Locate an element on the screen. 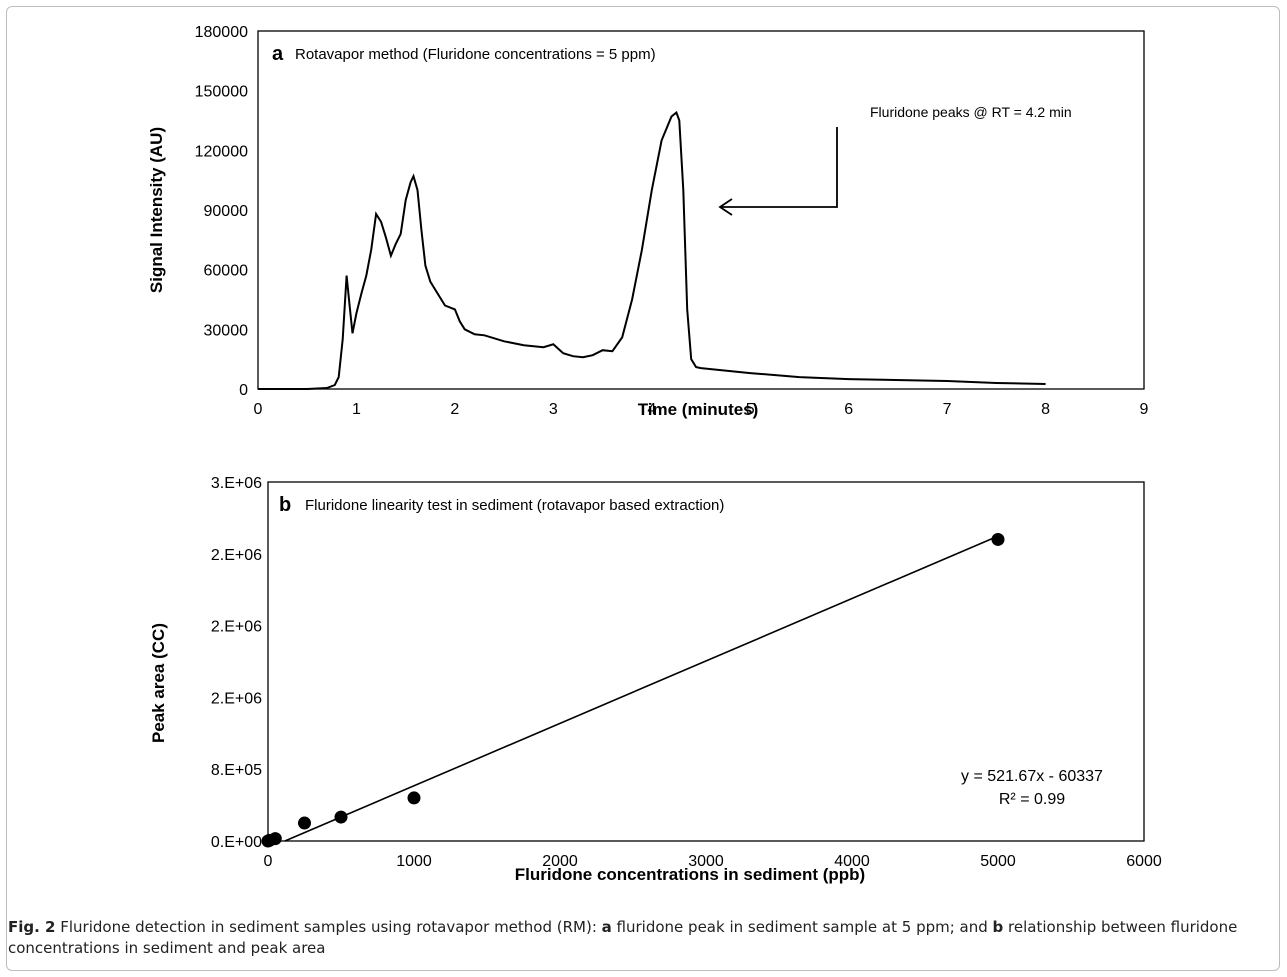 This screenshot has height=977, width=1287. y-tick-label-a: 180000 is located at coordinates (221, 32).